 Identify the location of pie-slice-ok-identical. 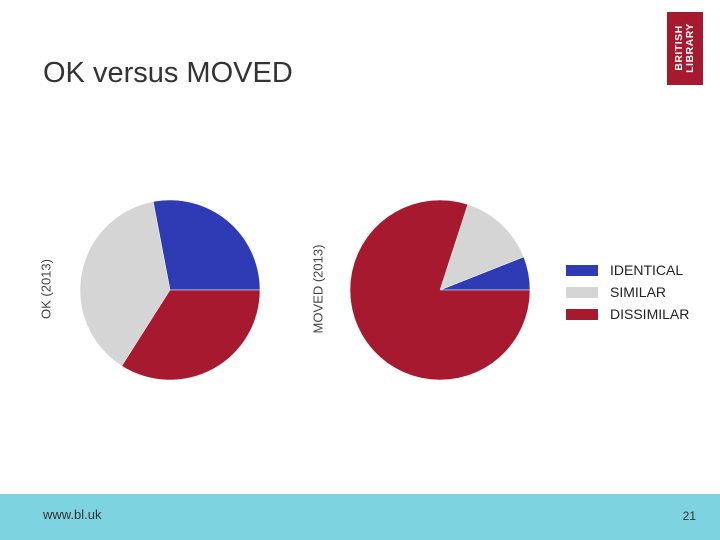
(206, 245).